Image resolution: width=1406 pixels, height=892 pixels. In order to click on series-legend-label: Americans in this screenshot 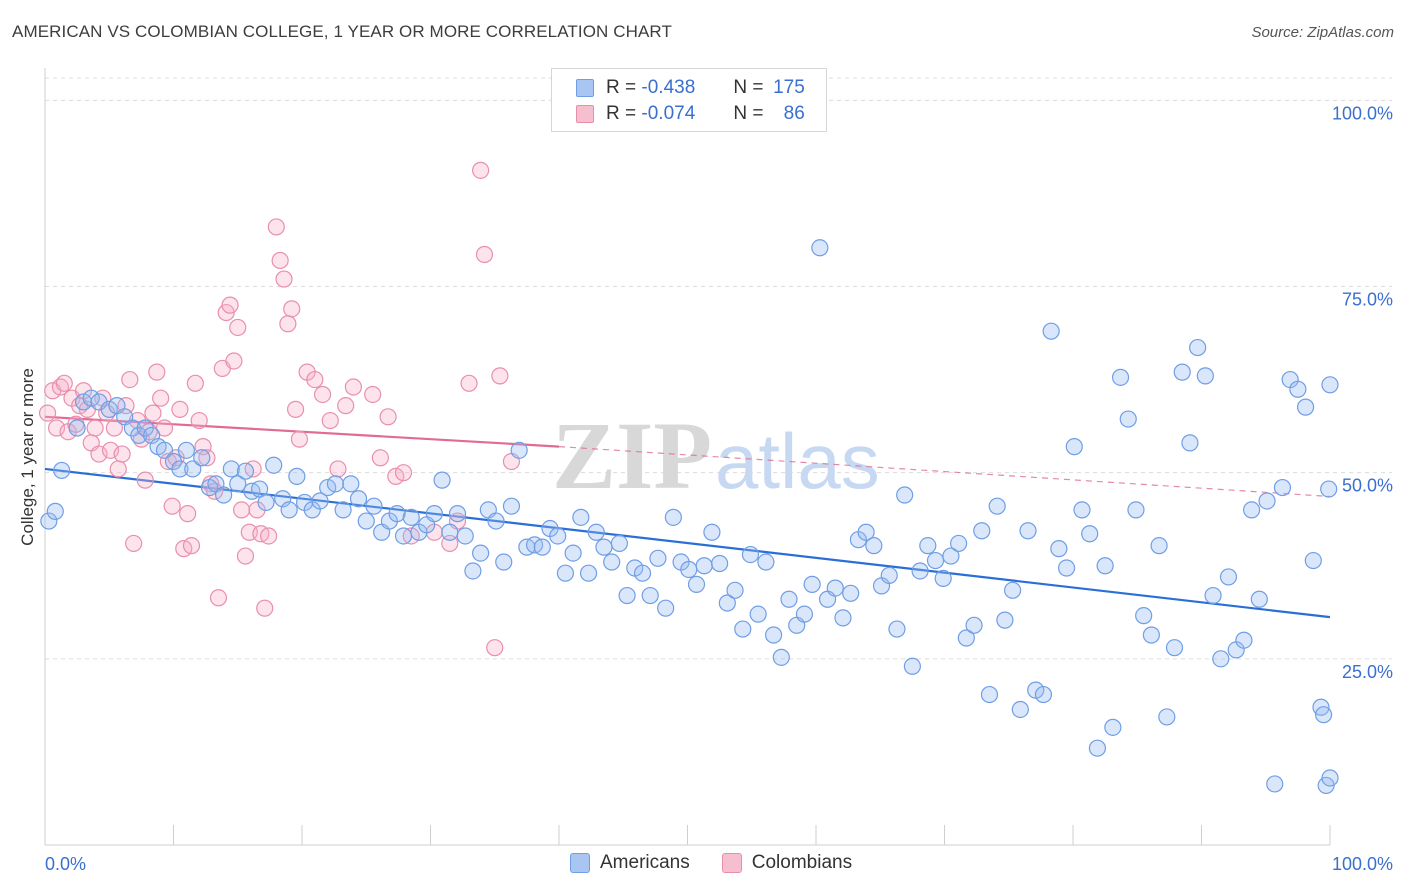, I will do `click(645, 862)`.